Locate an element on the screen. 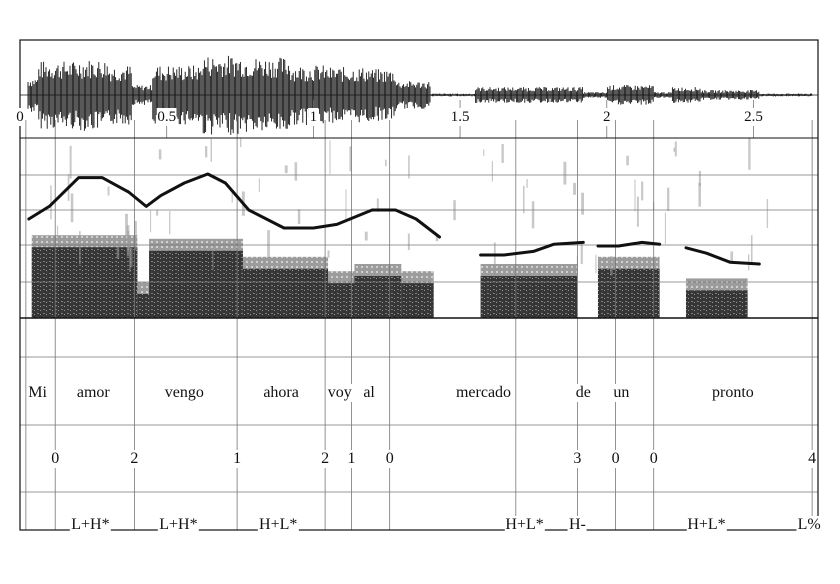 The image size is (840, 584). word-label: pronto is located at coordinates (733, 393).